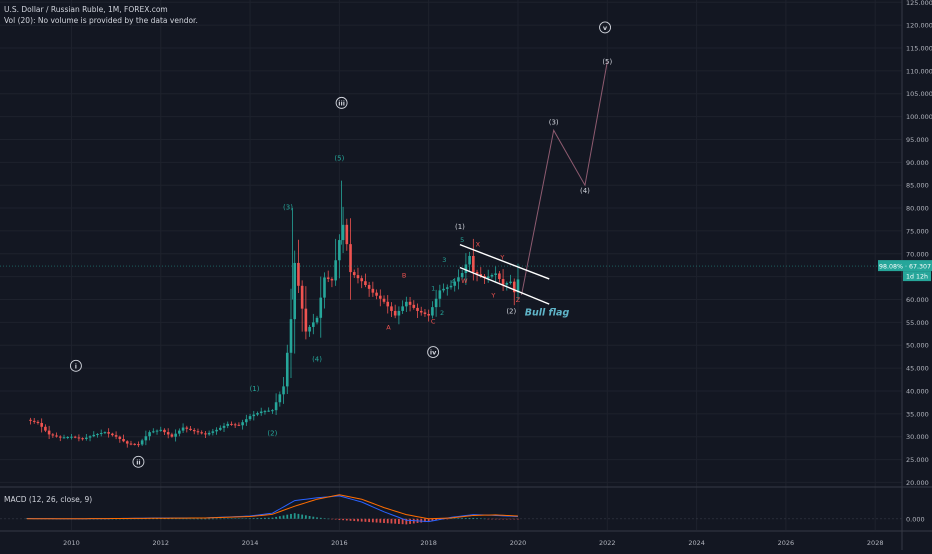 The image size is (932, 554). What do you see at coordinates (428, 543) in the screenshot?
I see `x-tick-label: 2018` at bounding box center [428, 543].